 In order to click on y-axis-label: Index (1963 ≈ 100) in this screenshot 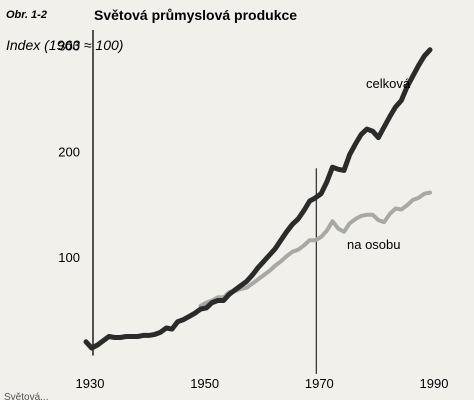, I will do `click(64, 45)`.